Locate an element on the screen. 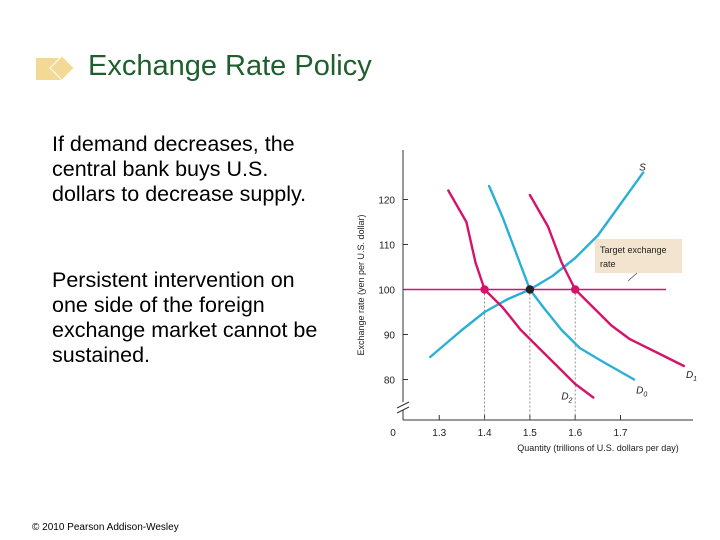  x-tick-label: 0 is located at coordinates (393, 433).